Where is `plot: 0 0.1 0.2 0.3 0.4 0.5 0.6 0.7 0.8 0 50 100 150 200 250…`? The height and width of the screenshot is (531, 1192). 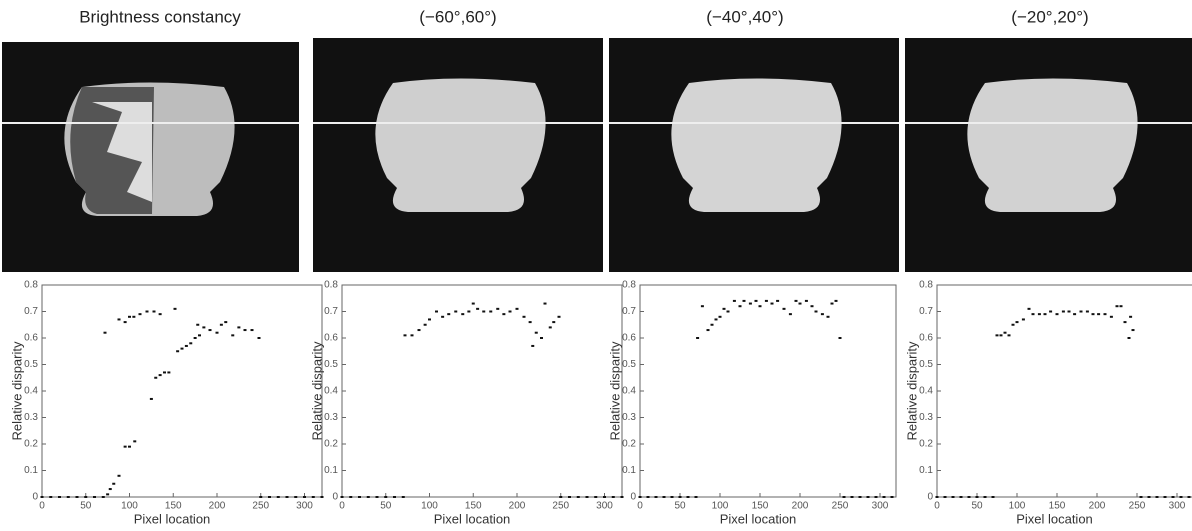
plot: 0 0.1 0.2 0.3 0.4 0.5 0.6 0.7 0.8 0 50 100 150 200 250… is located at coordinates (166, 403).